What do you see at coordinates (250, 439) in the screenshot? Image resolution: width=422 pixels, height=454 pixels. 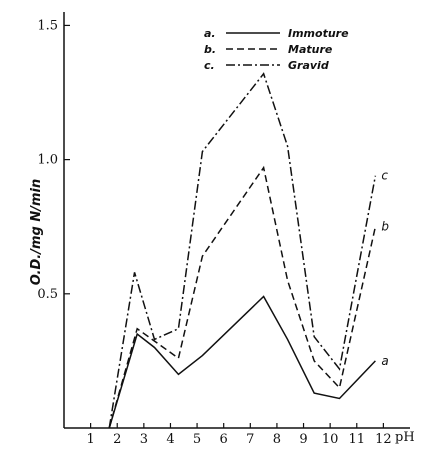 I see `x-tick-label-7: 7` at bounding box center [250, 439].